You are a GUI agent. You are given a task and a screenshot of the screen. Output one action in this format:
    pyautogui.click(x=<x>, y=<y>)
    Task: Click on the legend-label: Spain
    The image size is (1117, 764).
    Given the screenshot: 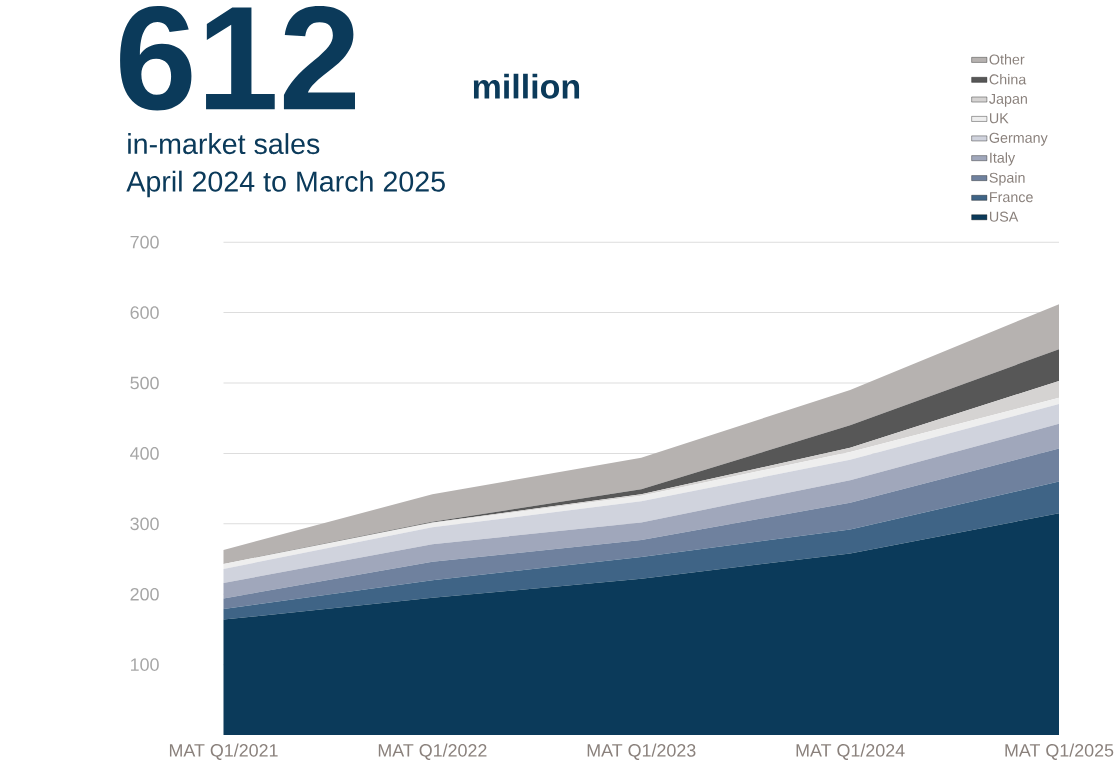 What is the action you would take?
    pyautogui.click(x=1007, y=179)
    